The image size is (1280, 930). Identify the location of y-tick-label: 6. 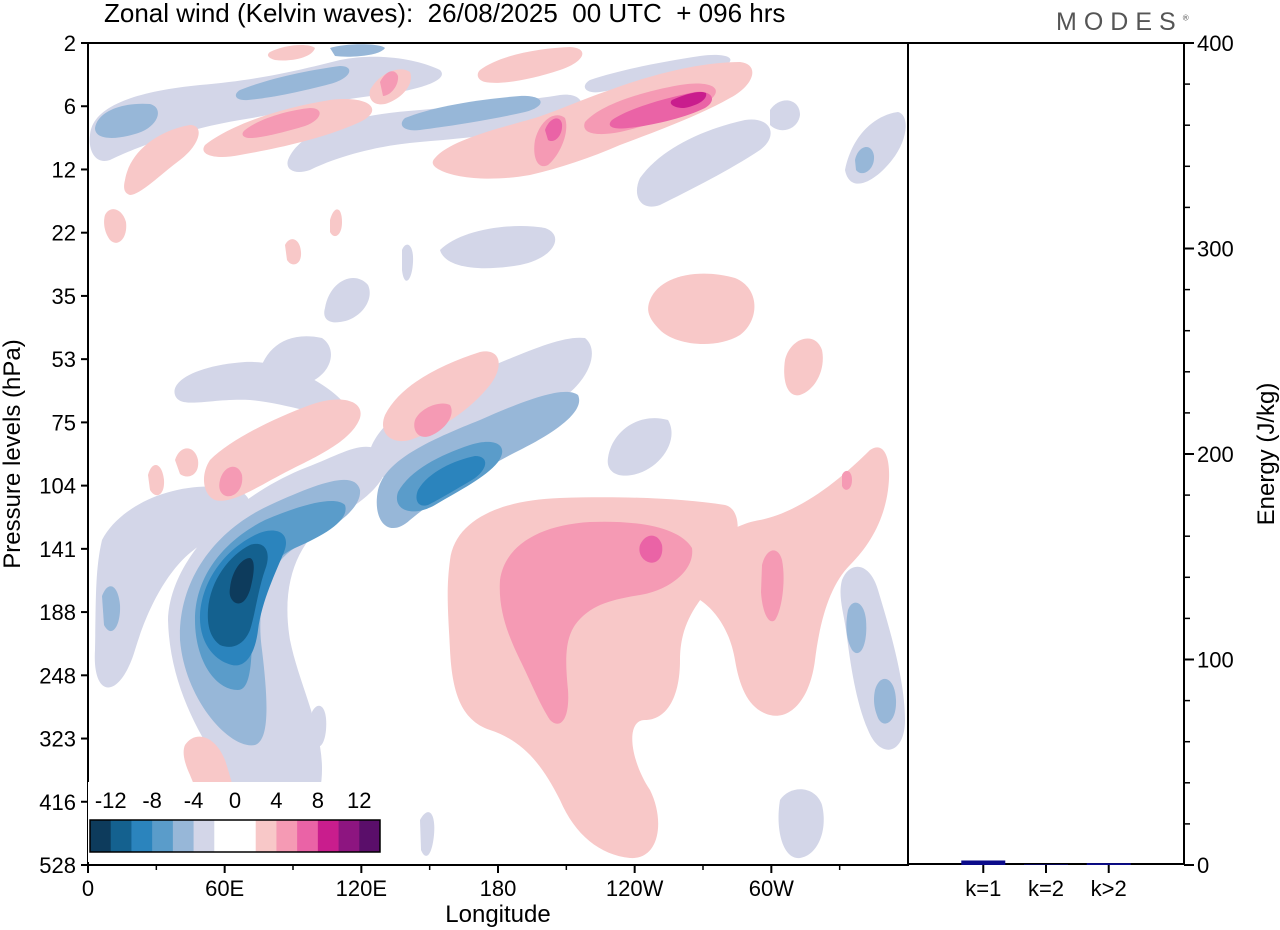
(70, 106).